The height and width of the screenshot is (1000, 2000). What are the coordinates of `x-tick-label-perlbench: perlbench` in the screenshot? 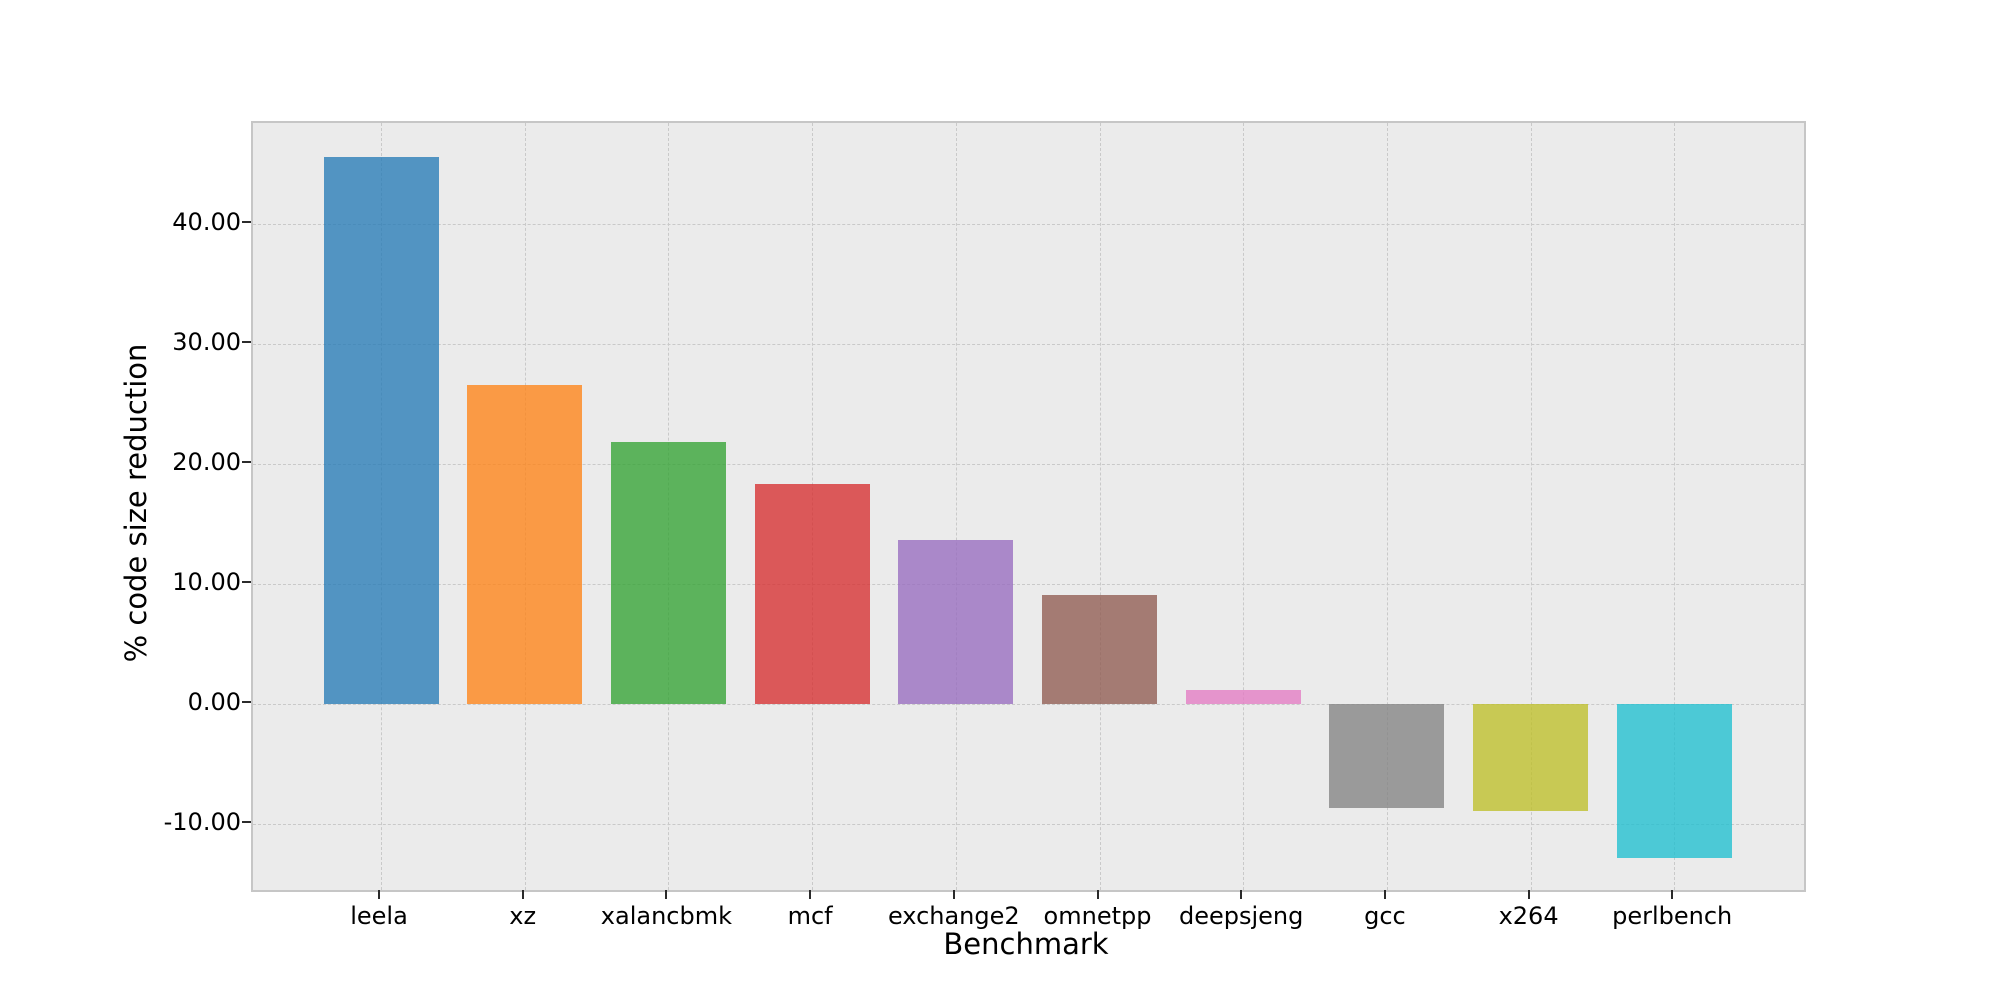 It's located at (1672, 916).